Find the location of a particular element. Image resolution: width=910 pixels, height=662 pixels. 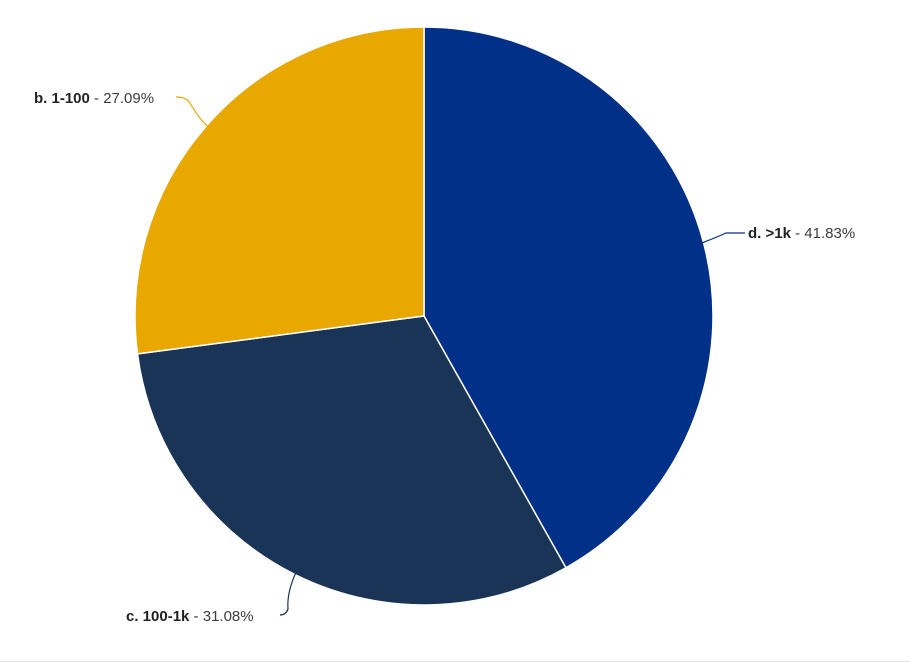

slice-label-value: - 41.83% is located at coordinates (823, 233).